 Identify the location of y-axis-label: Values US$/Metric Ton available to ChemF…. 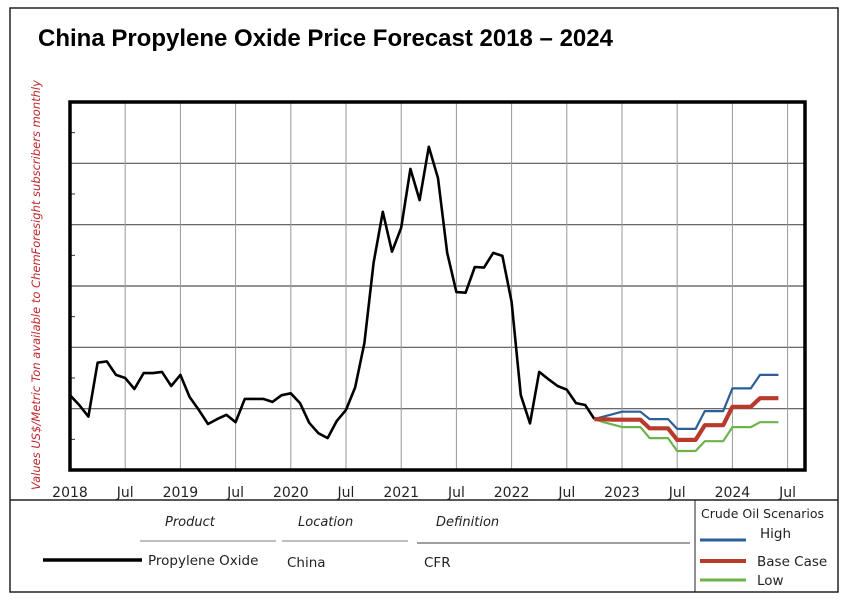
(36, 285).